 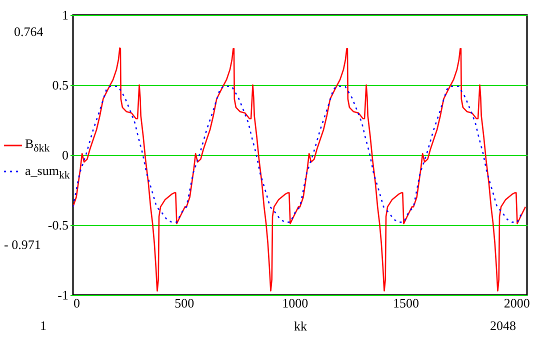 What do you see at coordinates (65, 15) in the screenshot?
I see `y-tick-label: 1` at bounding box center [65, 15].